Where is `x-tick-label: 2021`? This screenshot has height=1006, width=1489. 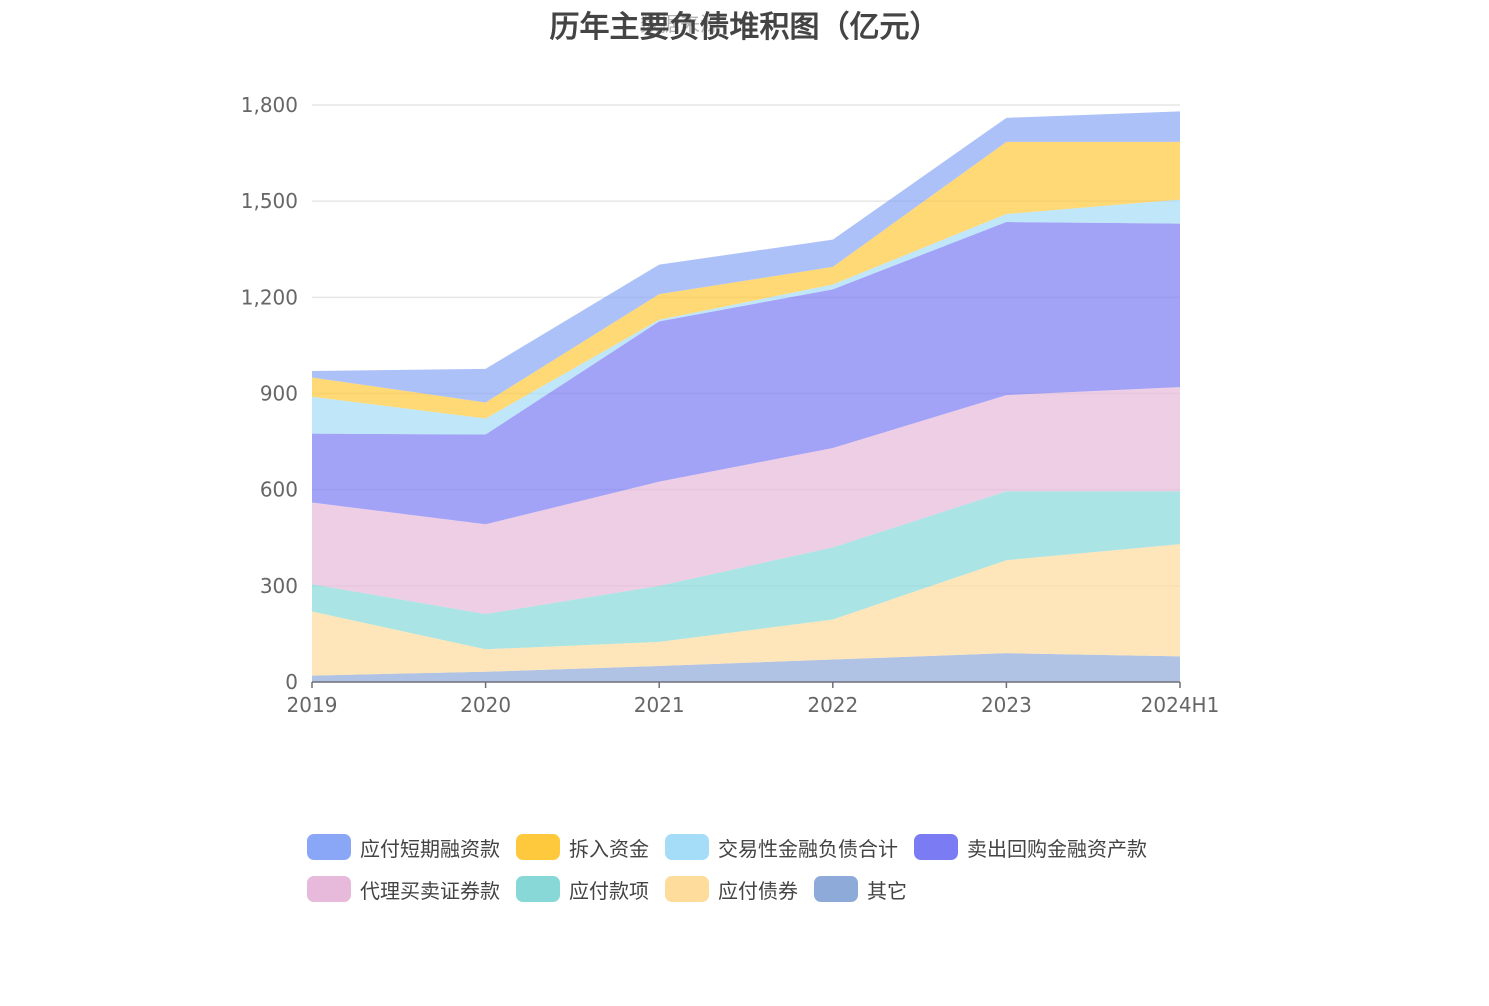
x-tick-label: 2021 is located at coordinates (659, 705).